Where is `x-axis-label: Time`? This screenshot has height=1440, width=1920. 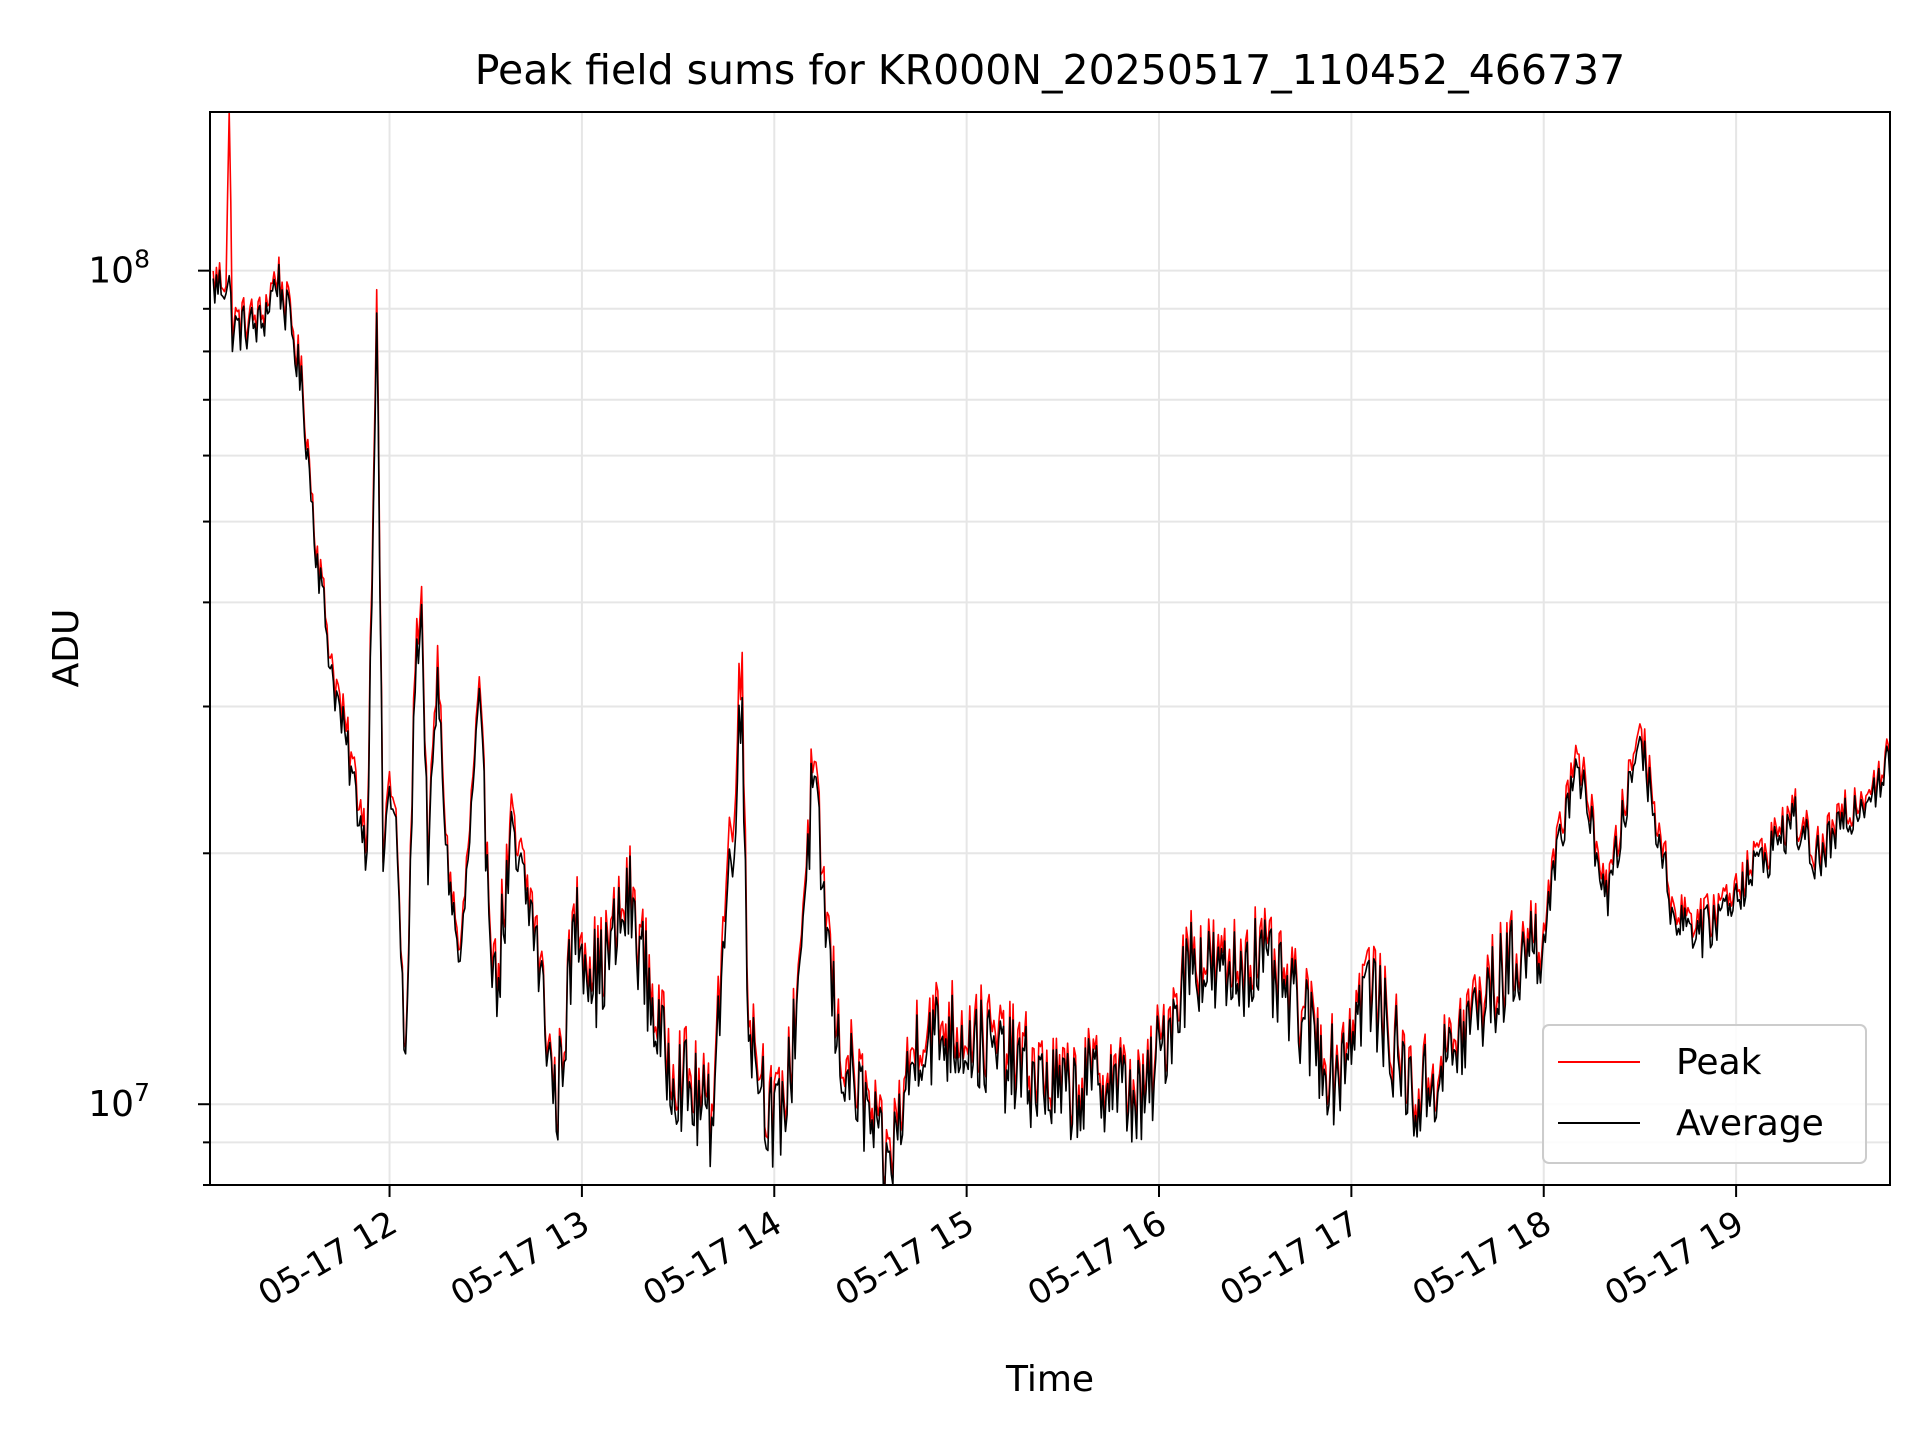
x-axis-label: Time is located at coordinates (1049, 1379).